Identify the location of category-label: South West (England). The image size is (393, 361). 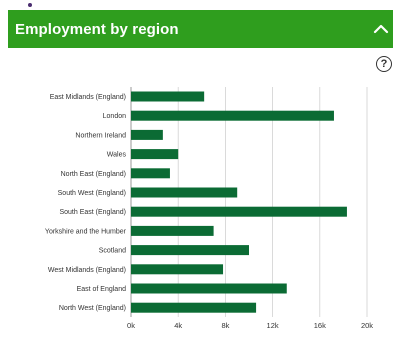
(92, 193).